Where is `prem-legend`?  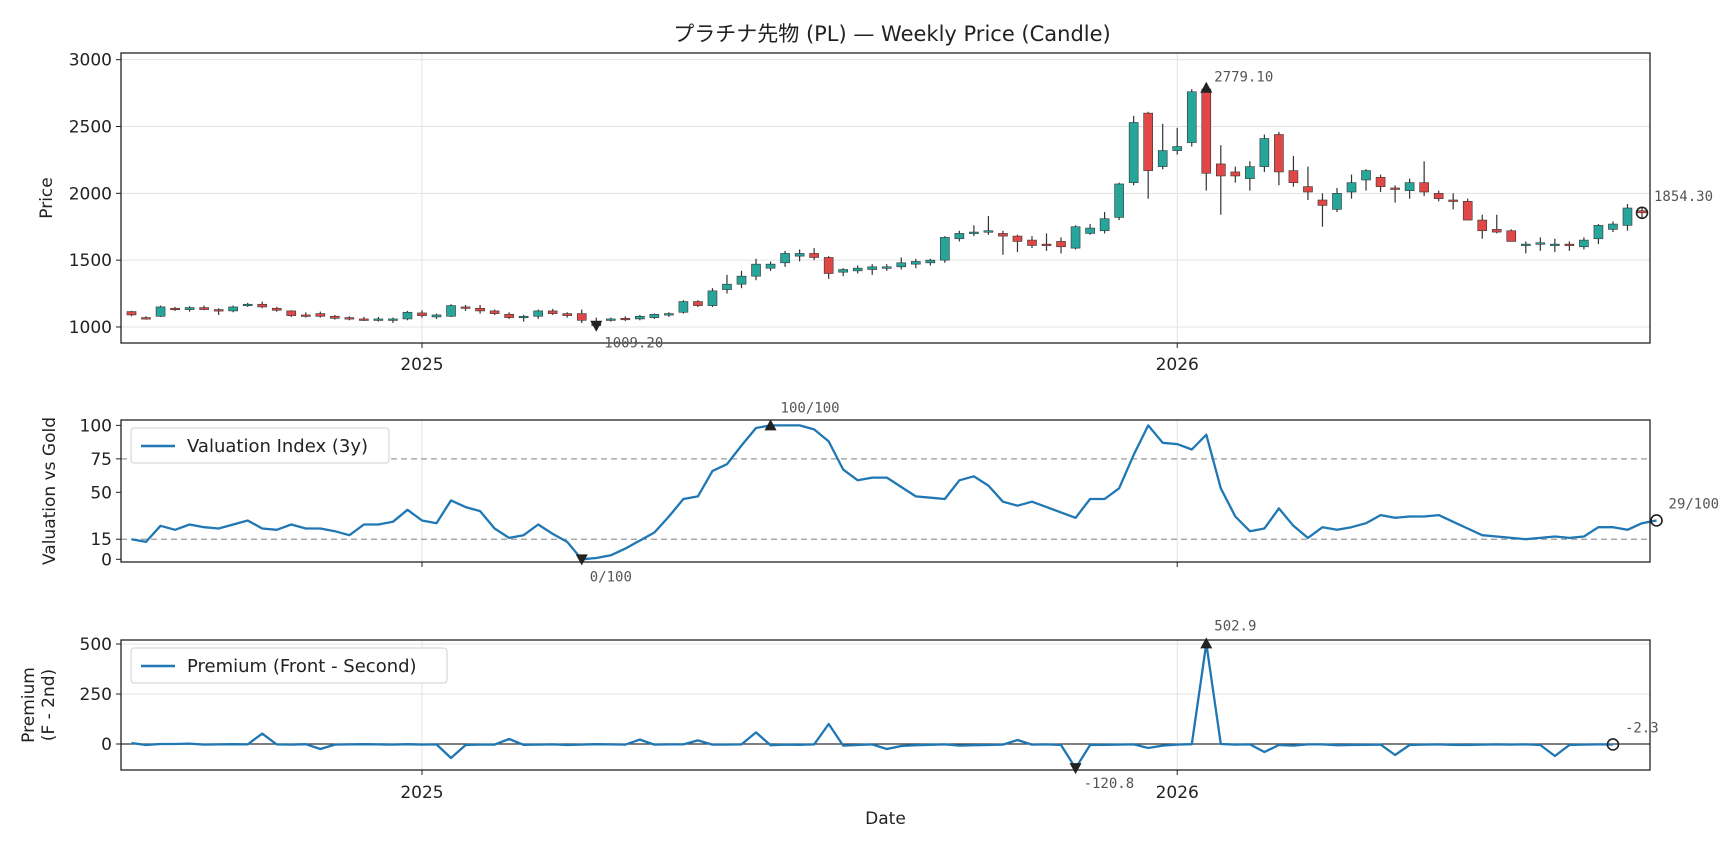 prem-legend is located at coordinates (289, 665).